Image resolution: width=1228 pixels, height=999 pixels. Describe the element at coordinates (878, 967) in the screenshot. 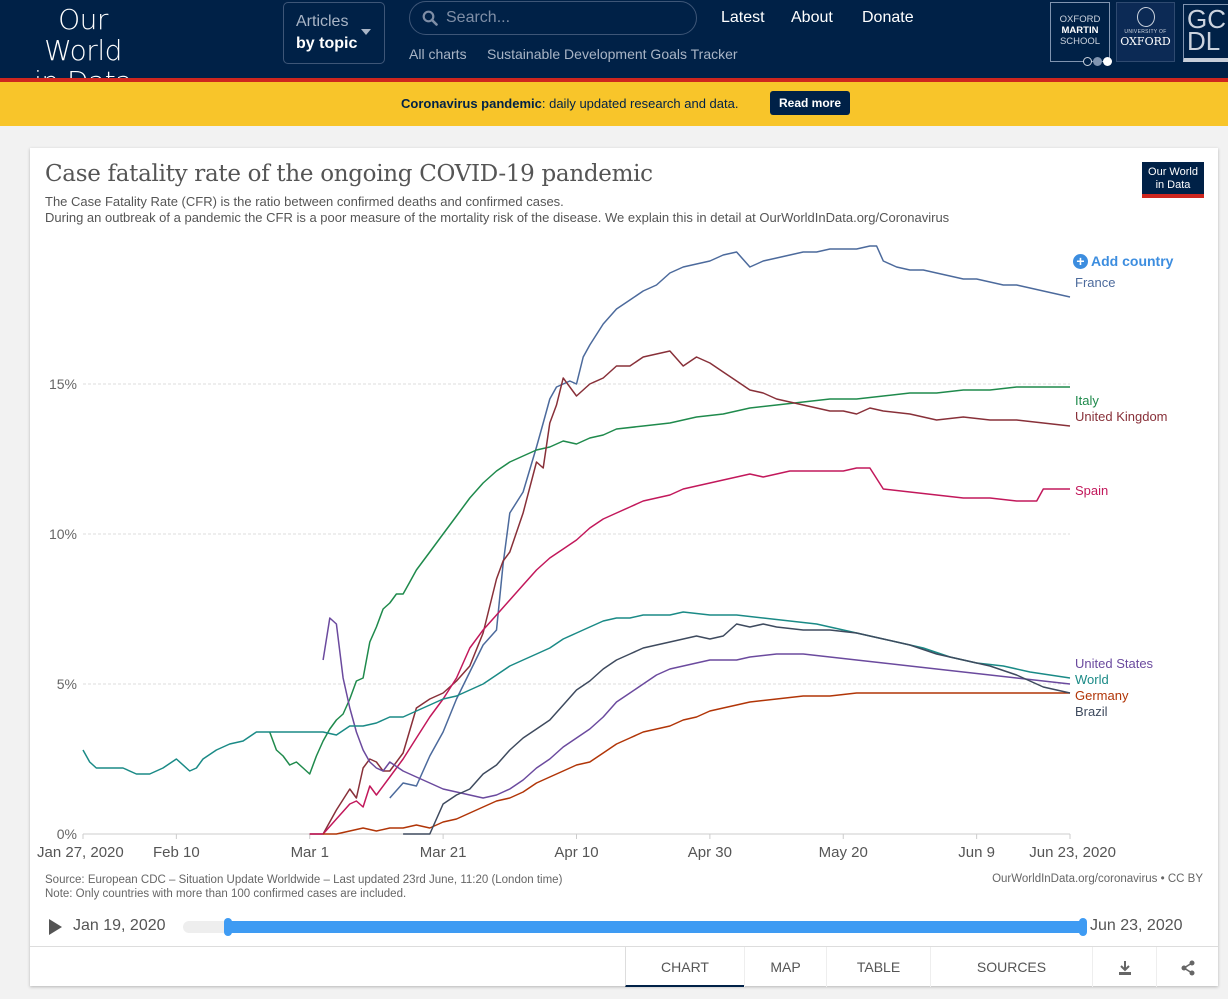

I see `tab-table: TABLE` at that location.